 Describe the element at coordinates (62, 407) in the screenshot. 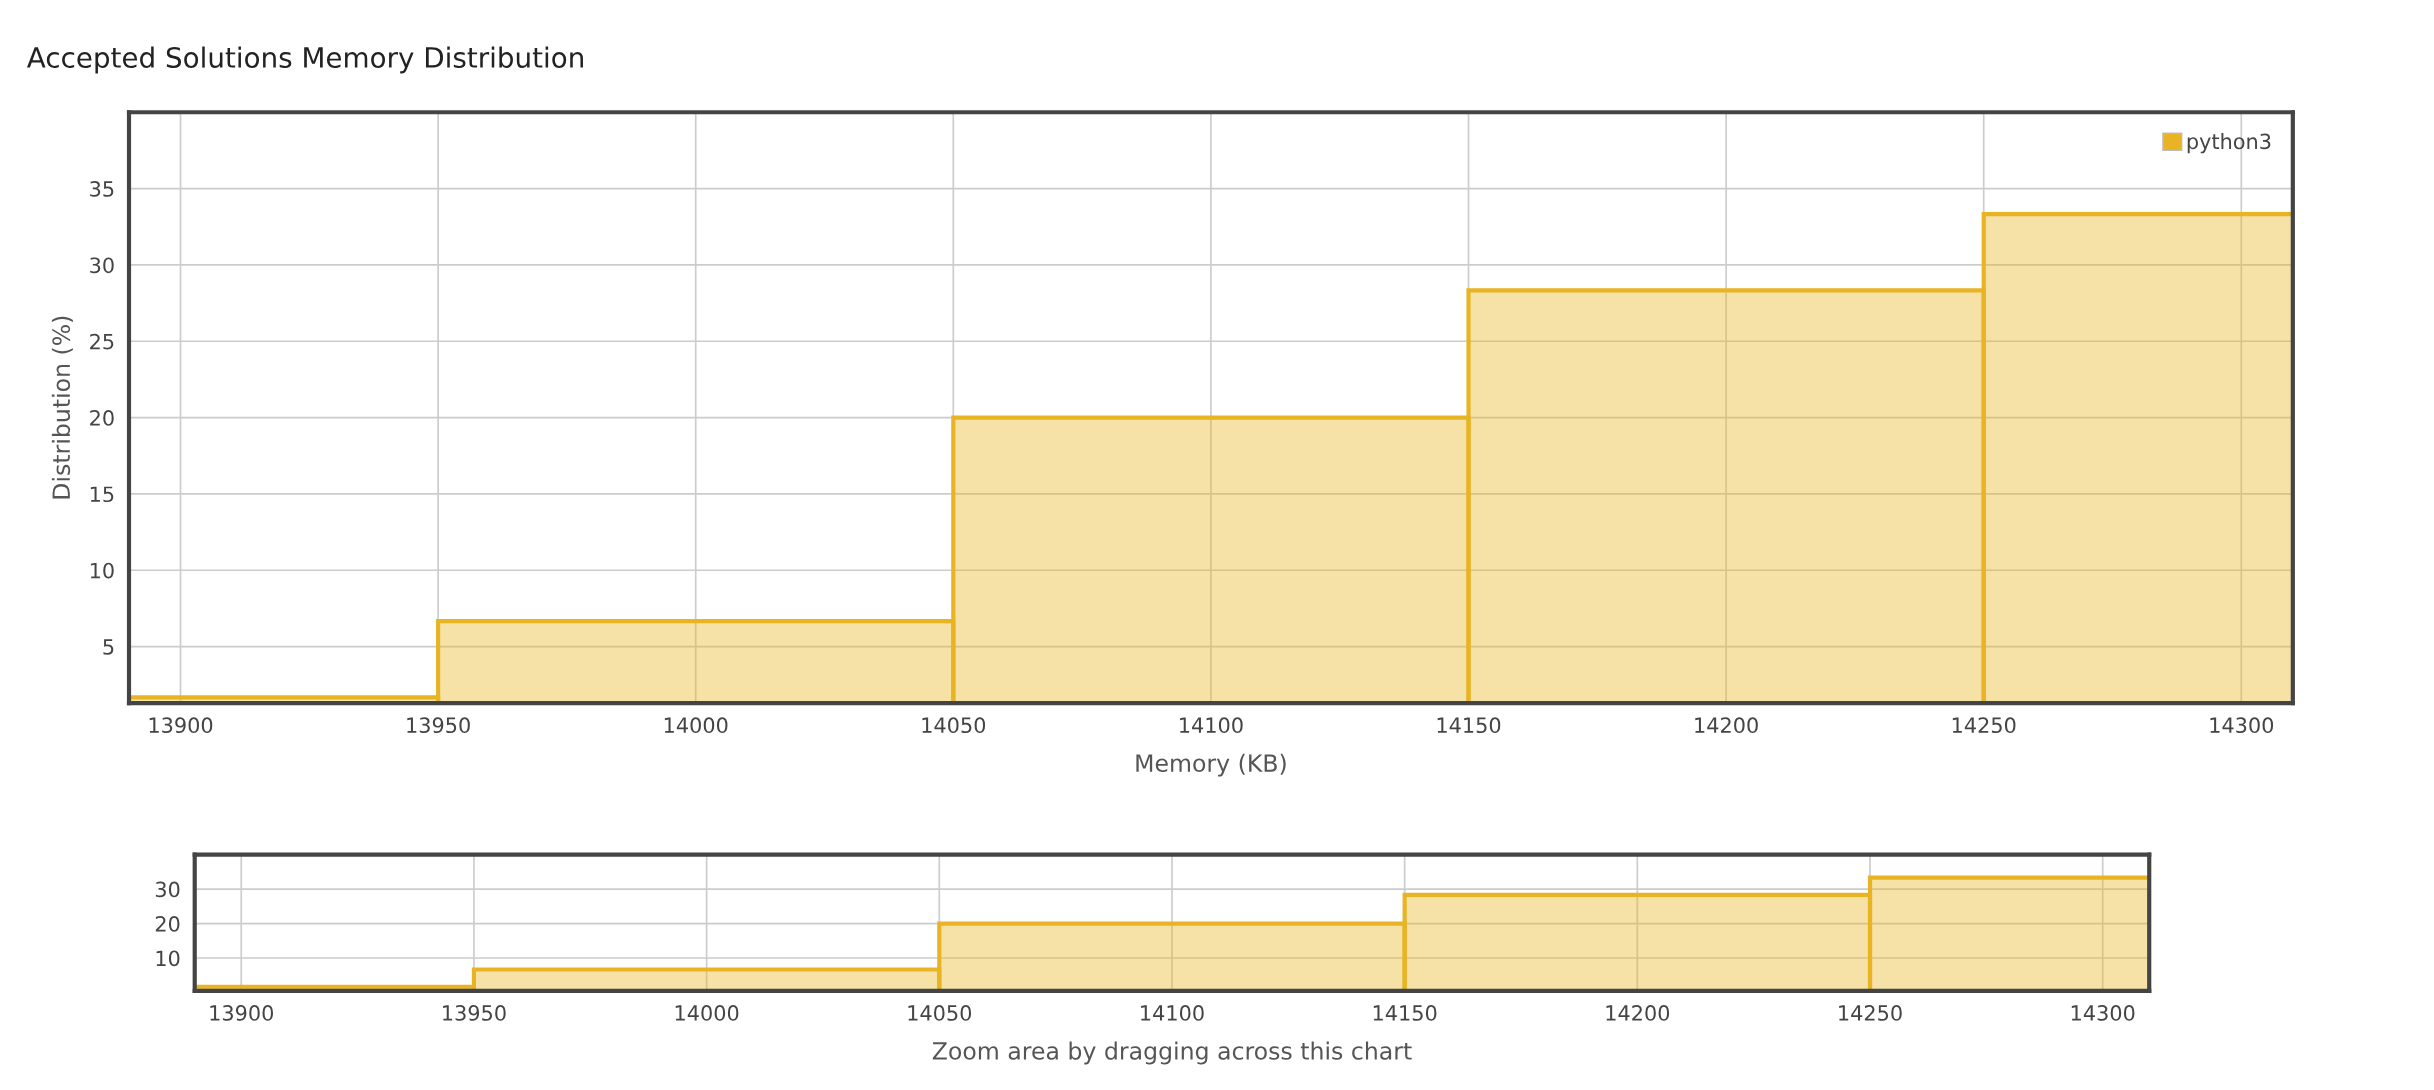

I see `y-axis-title: Distribution (%)` at that location.